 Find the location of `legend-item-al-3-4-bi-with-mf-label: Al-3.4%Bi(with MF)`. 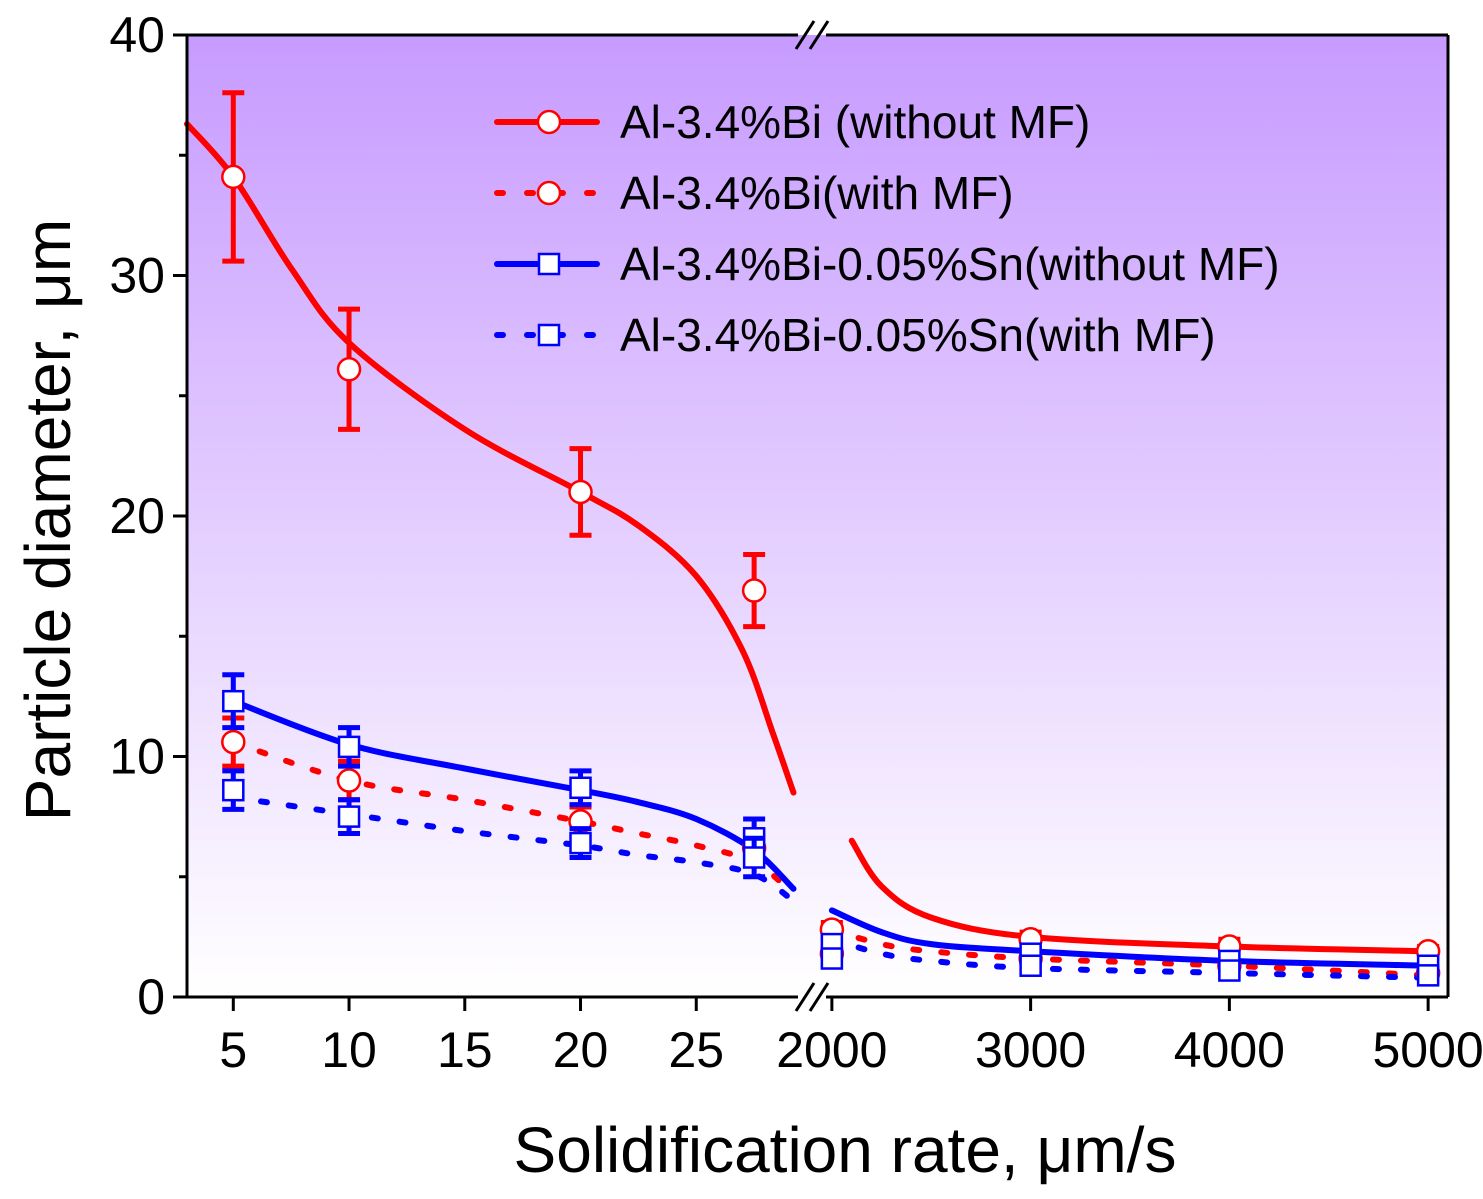

legend-item-al-3-4-bi-with-mf-label: Al-3.4%Bi(with MF) is located at coordinates (817, 193).